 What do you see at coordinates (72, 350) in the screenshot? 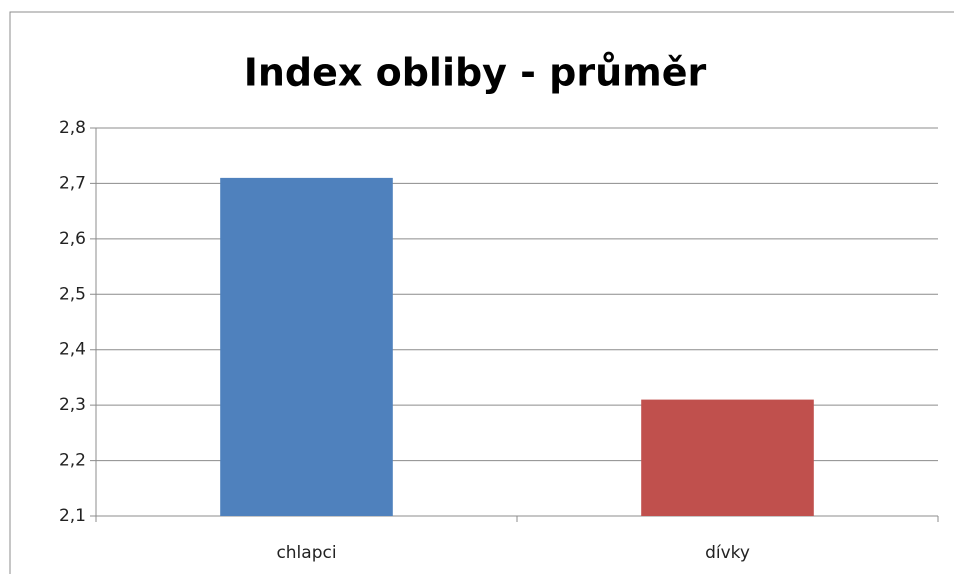
I see `y-tick-label: 2,4` at bounding box center [72, 350].